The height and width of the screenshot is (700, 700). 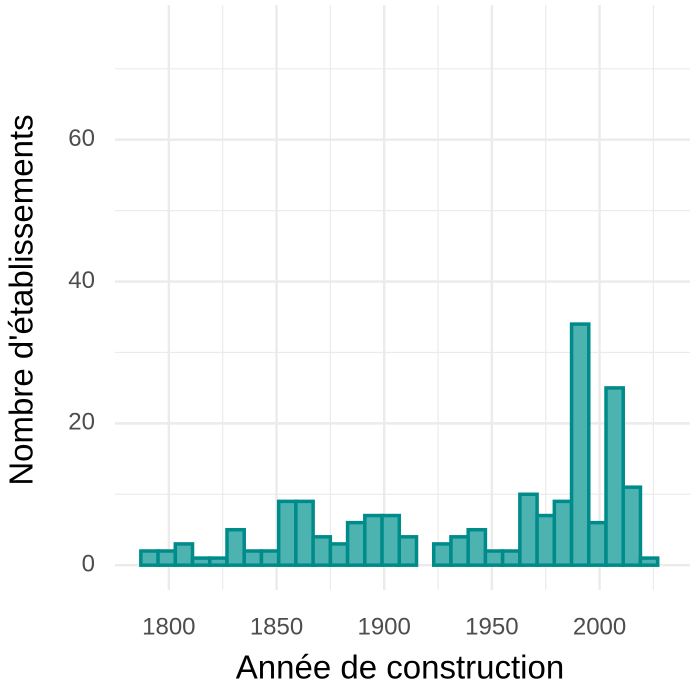 I want to click on x-axis-title: Année de construction, so click(x=400, y=667).